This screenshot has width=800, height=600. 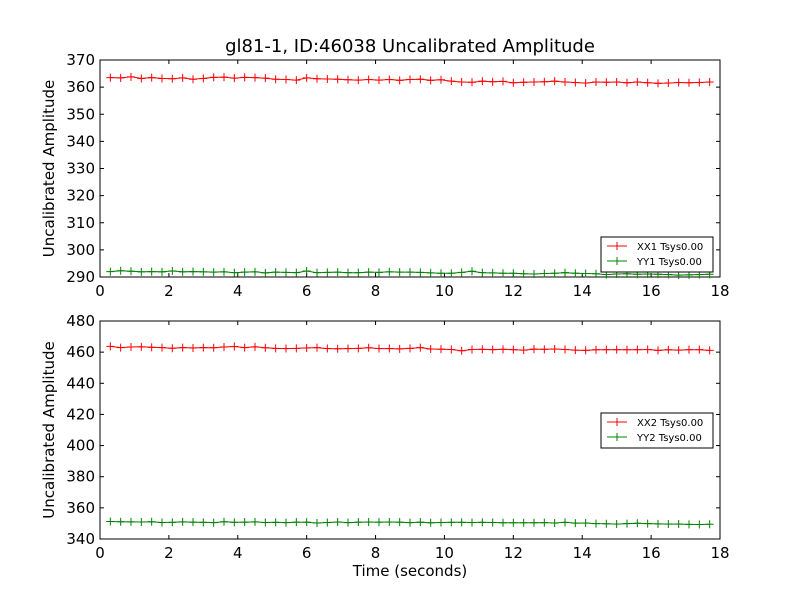 What do you see at coordinates (513, 291) in the screenshot?
I see `top-x-tick-label: 12` at bounding box center [513, 291].